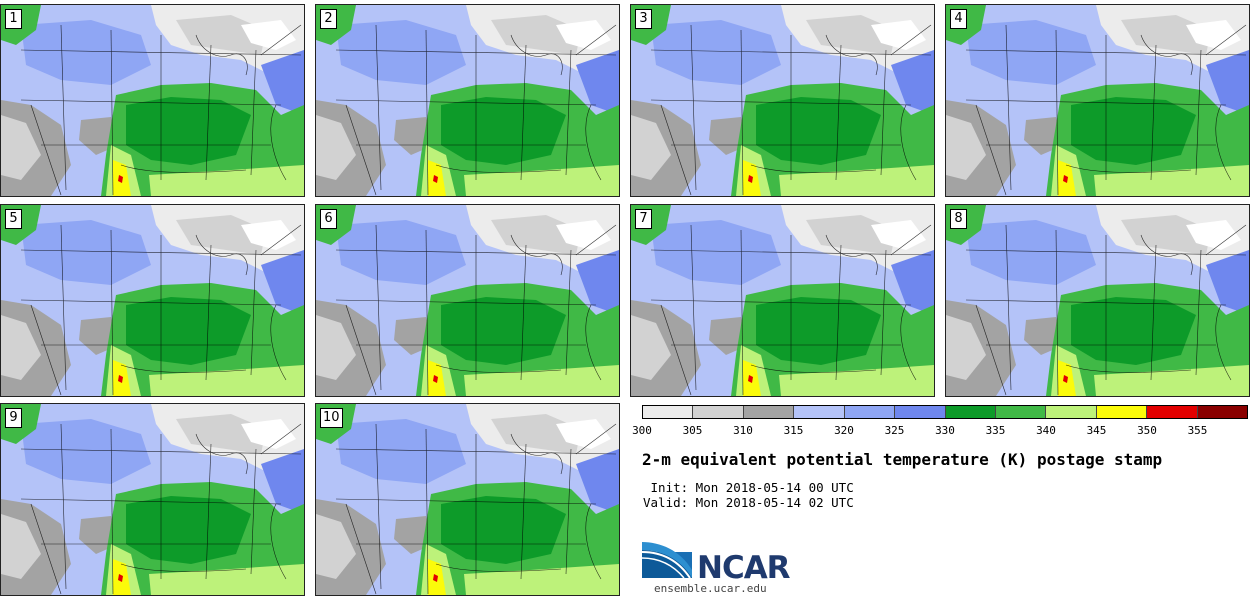  I want to click on colorbar-tick-label: 340, so click(1046, 430).